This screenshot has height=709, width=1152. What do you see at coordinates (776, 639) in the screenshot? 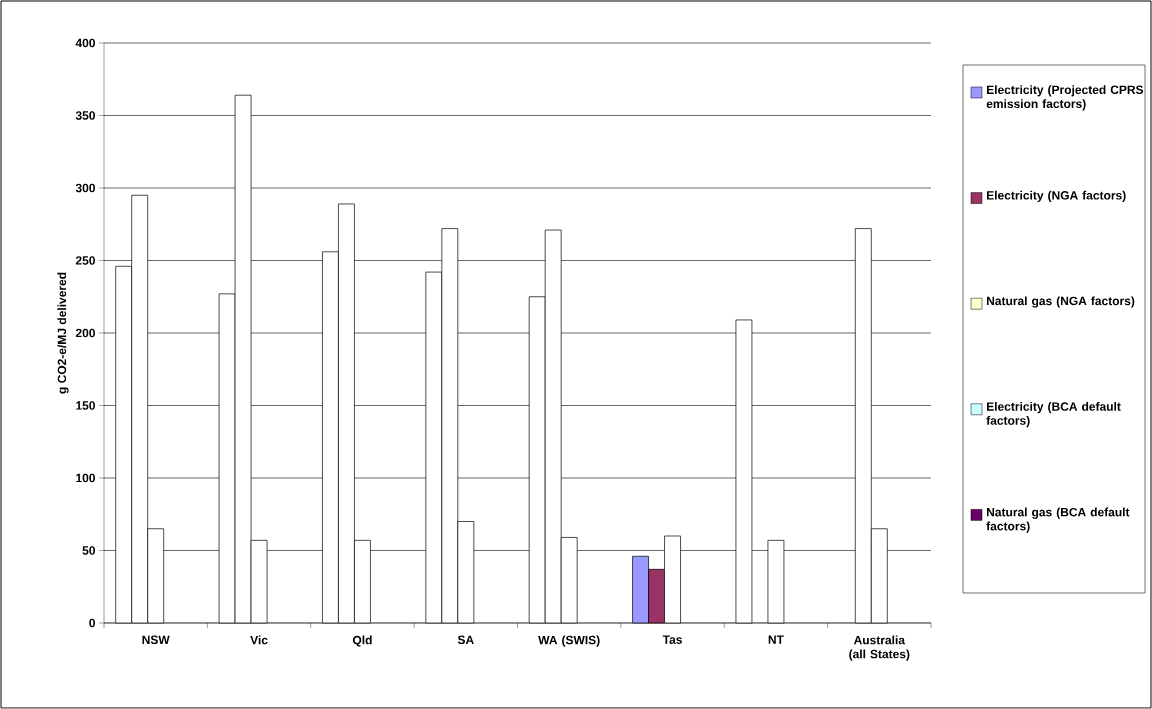
I see `x-tick-label: NT` at bounding box center [776, 639].